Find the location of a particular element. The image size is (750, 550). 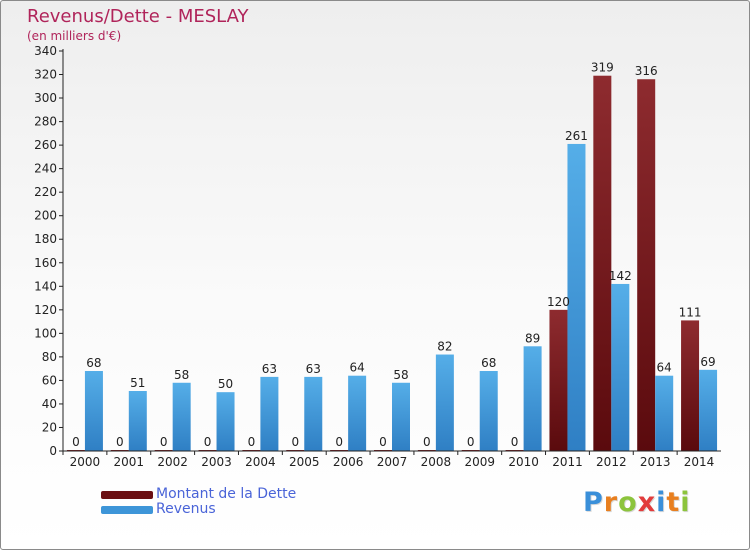

y-tick-label: 120 is located at coordinates (45, 310).